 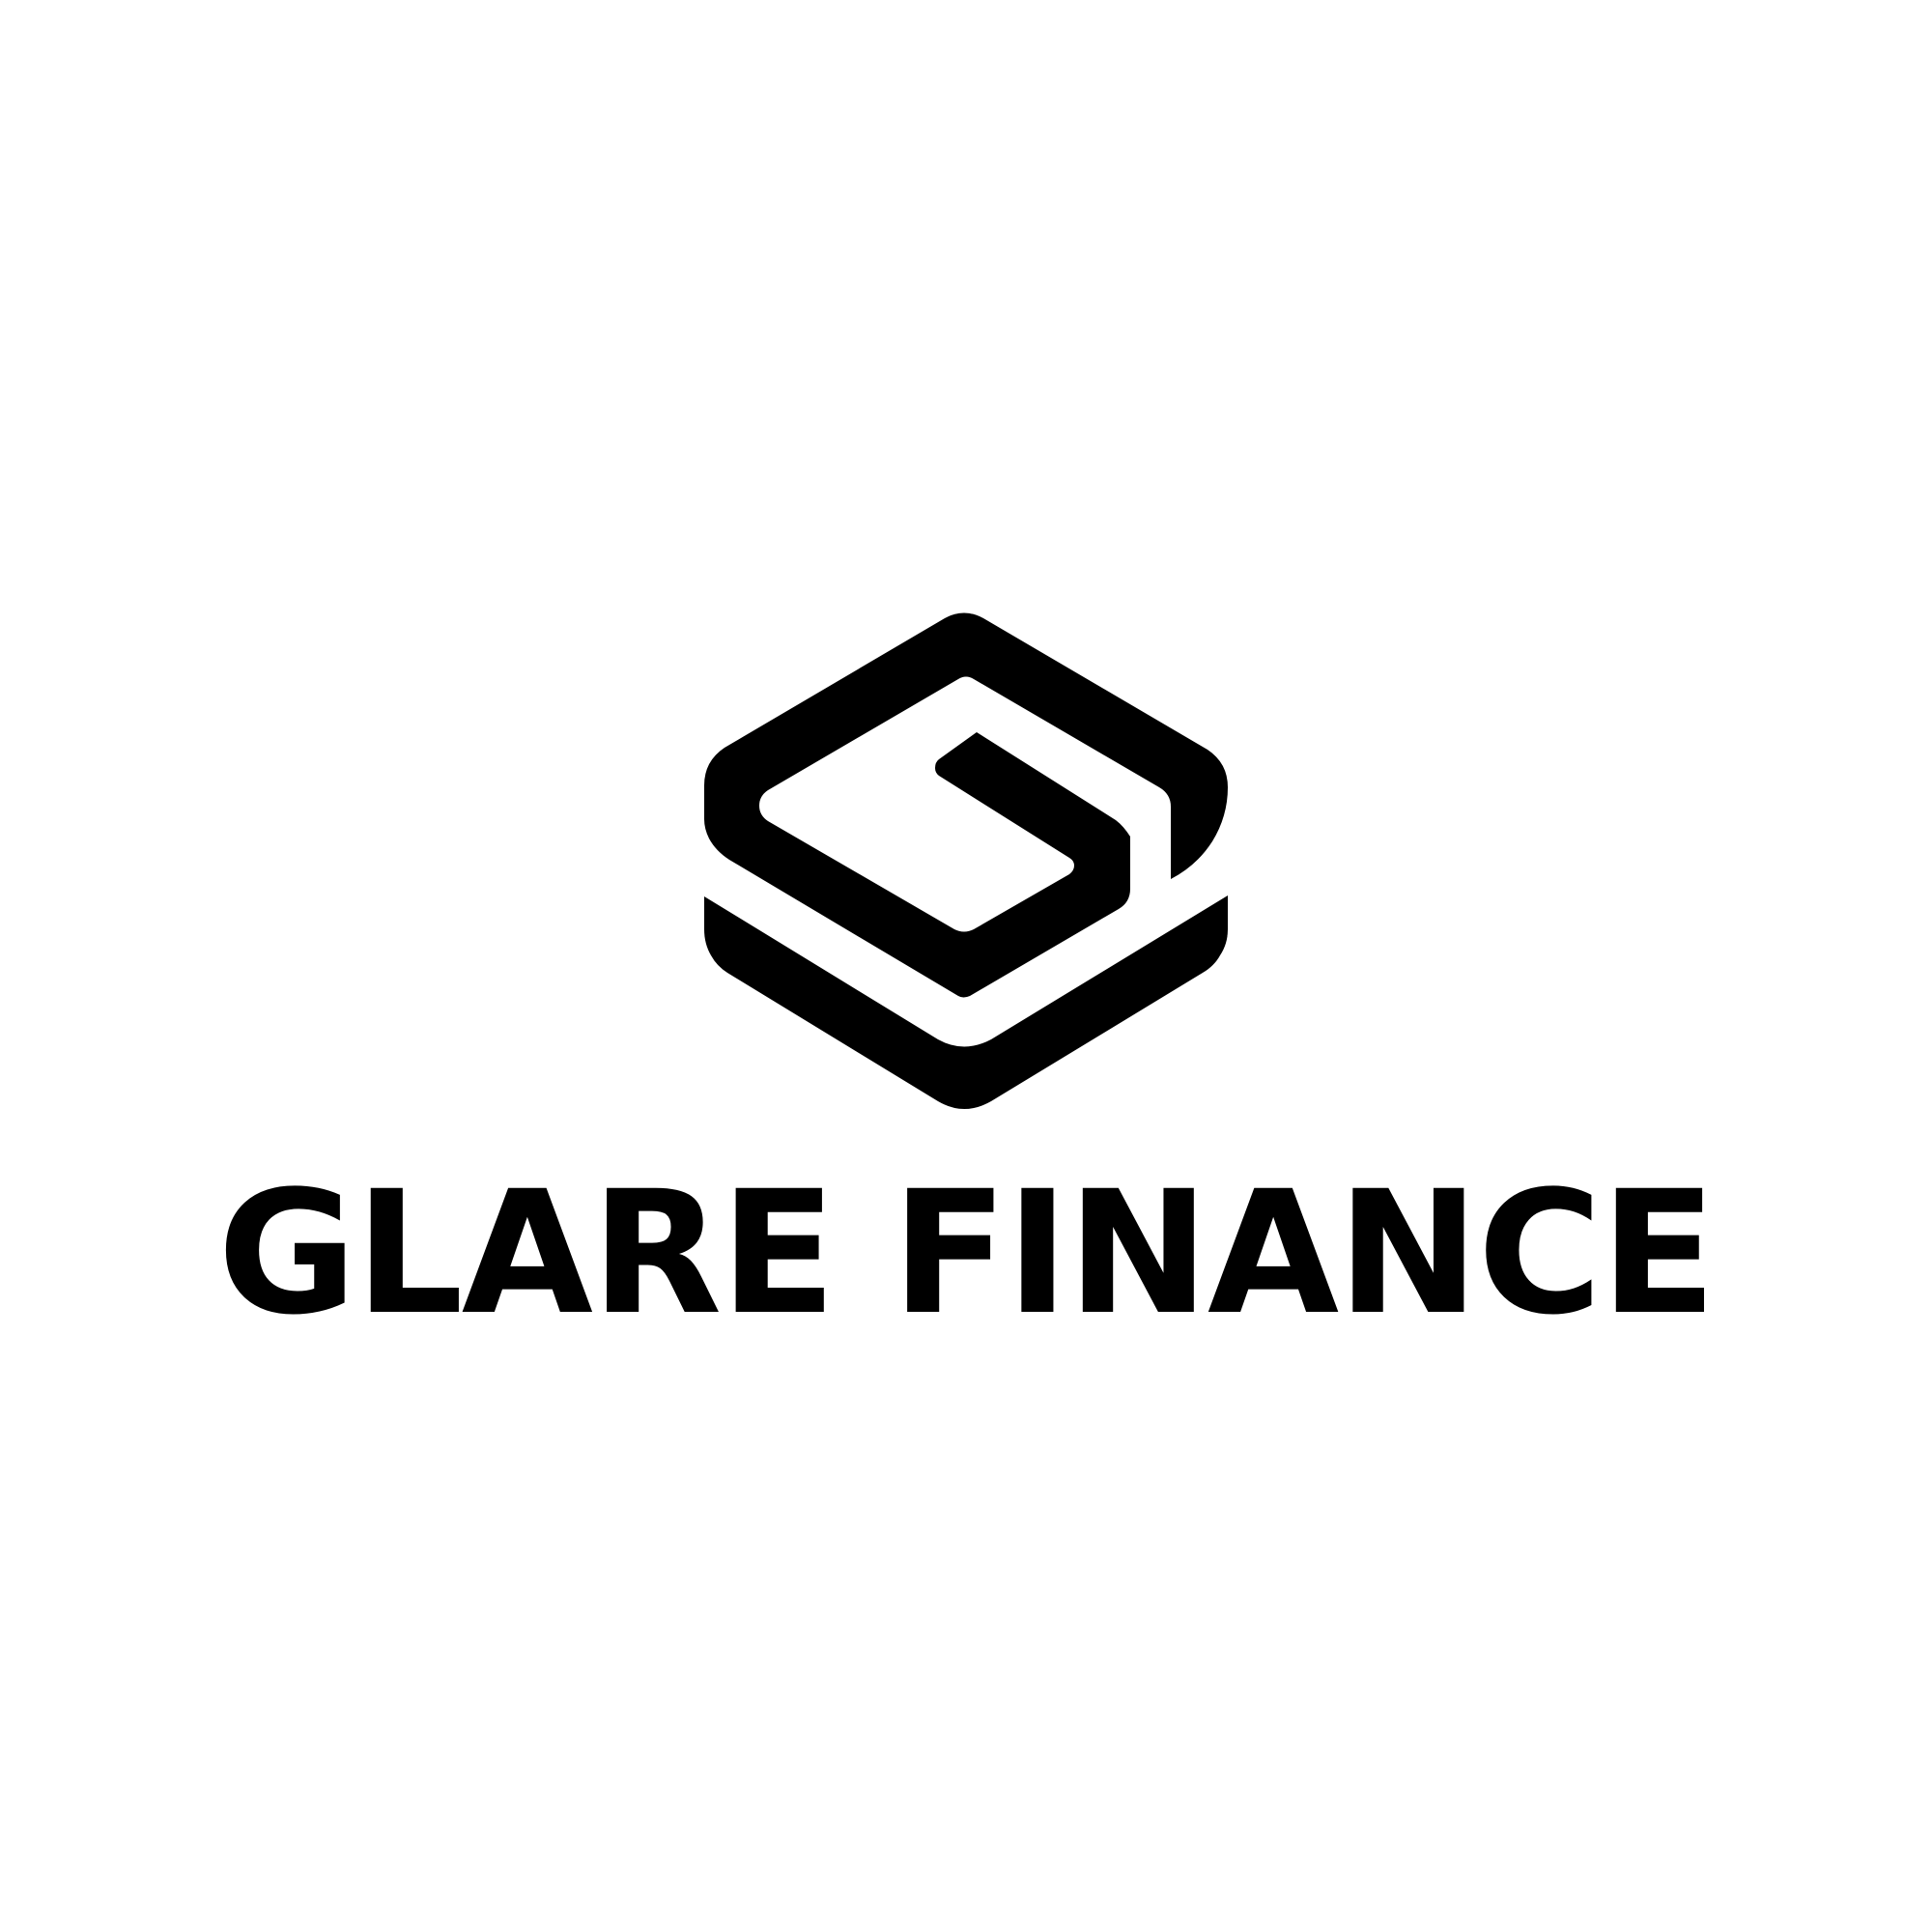 I want to click on brand-wordmark: GLARE FINANCE, so click(x=967, y=1253).